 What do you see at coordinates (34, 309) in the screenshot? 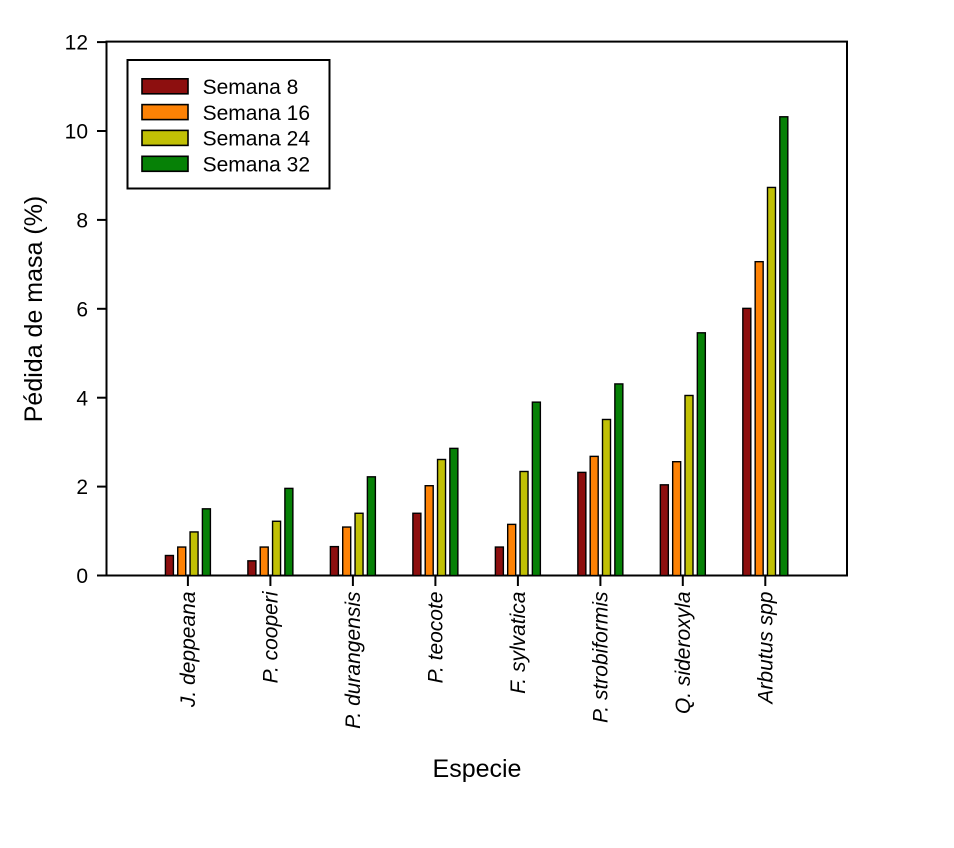
I see `svg-text: Pédida de masa (%)` at bounding box center [34, 309].